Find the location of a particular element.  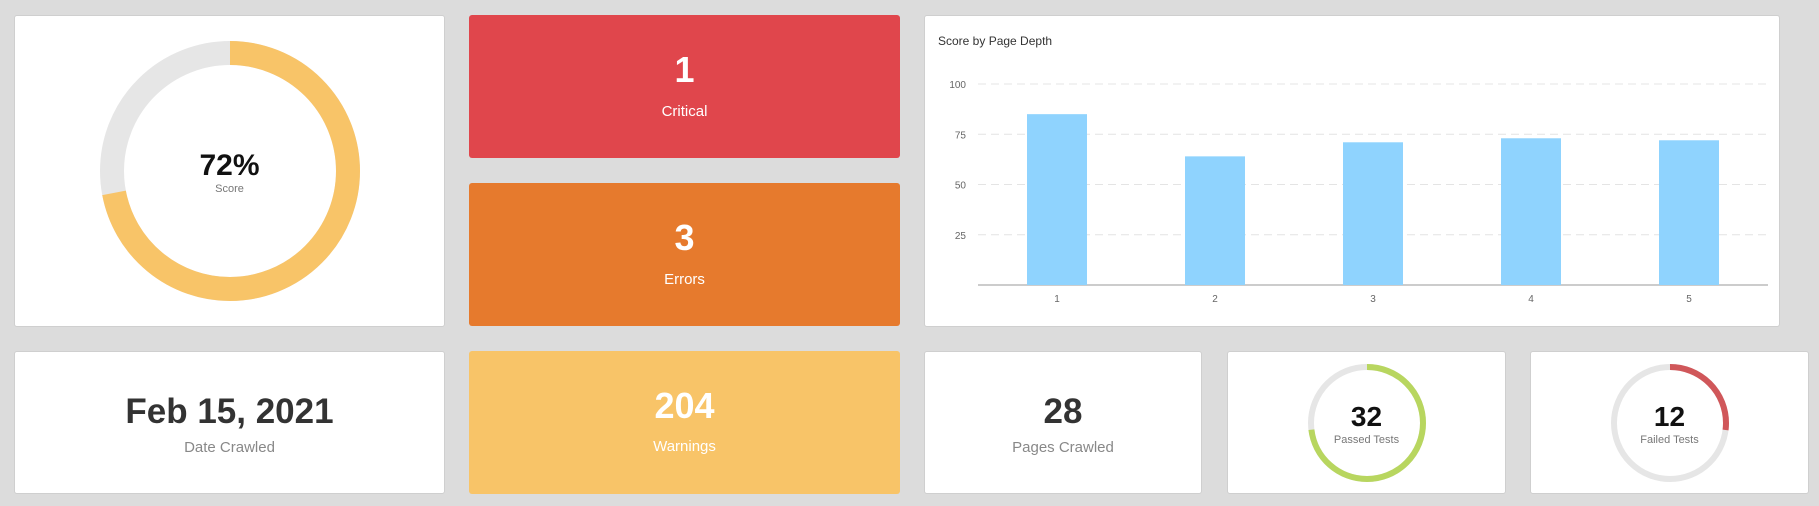

pages-crawled-card: 28 Pages Crawled is located at coordinates (1063, 422).